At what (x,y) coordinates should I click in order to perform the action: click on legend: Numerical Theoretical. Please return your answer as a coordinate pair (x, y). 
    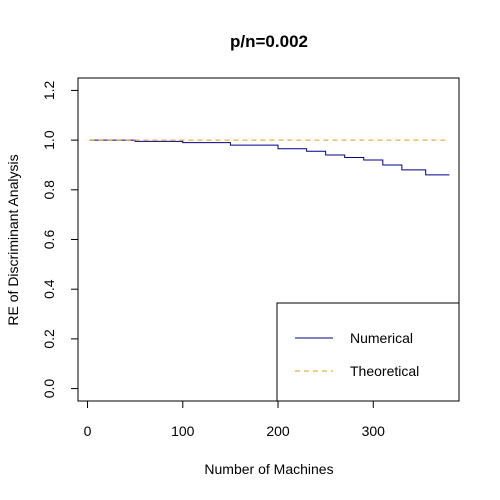
    Looking at the image, I should click on (368, 352).